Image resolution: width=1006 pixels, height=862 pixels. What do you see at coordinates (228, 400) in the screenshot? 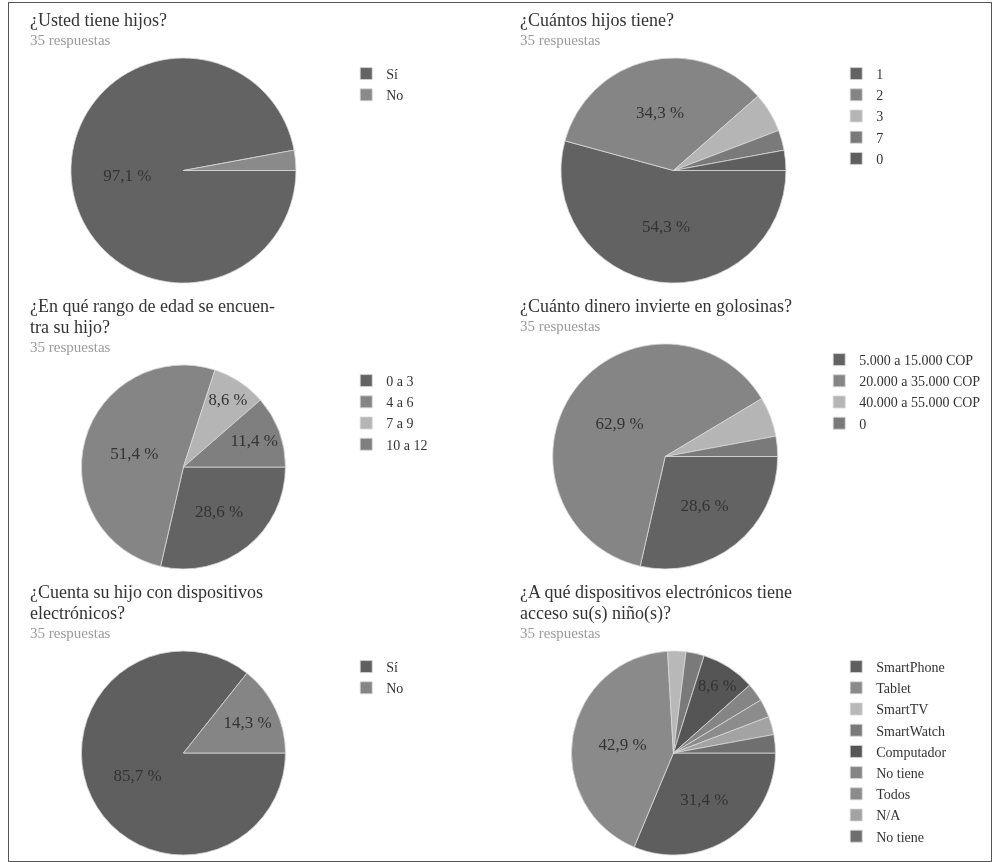
I see `data-label: 8,6 %` at bounding box center [228, 400].